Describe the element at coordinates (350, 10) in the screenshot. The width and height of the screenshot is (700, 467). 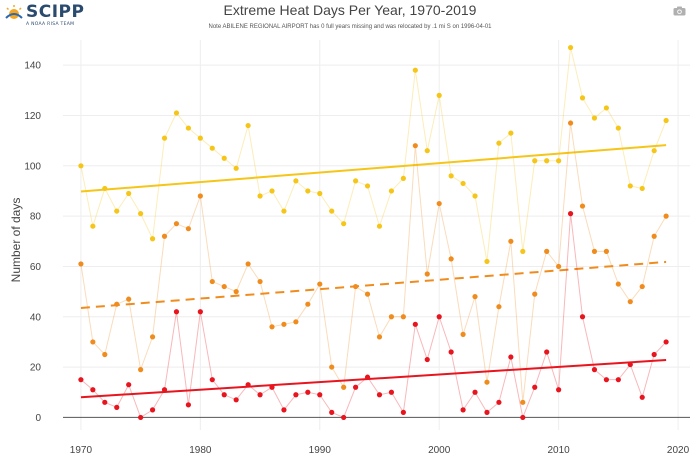
I see `chart-title: Extreme Heat Days Per Year, 1970-2019` at that location.